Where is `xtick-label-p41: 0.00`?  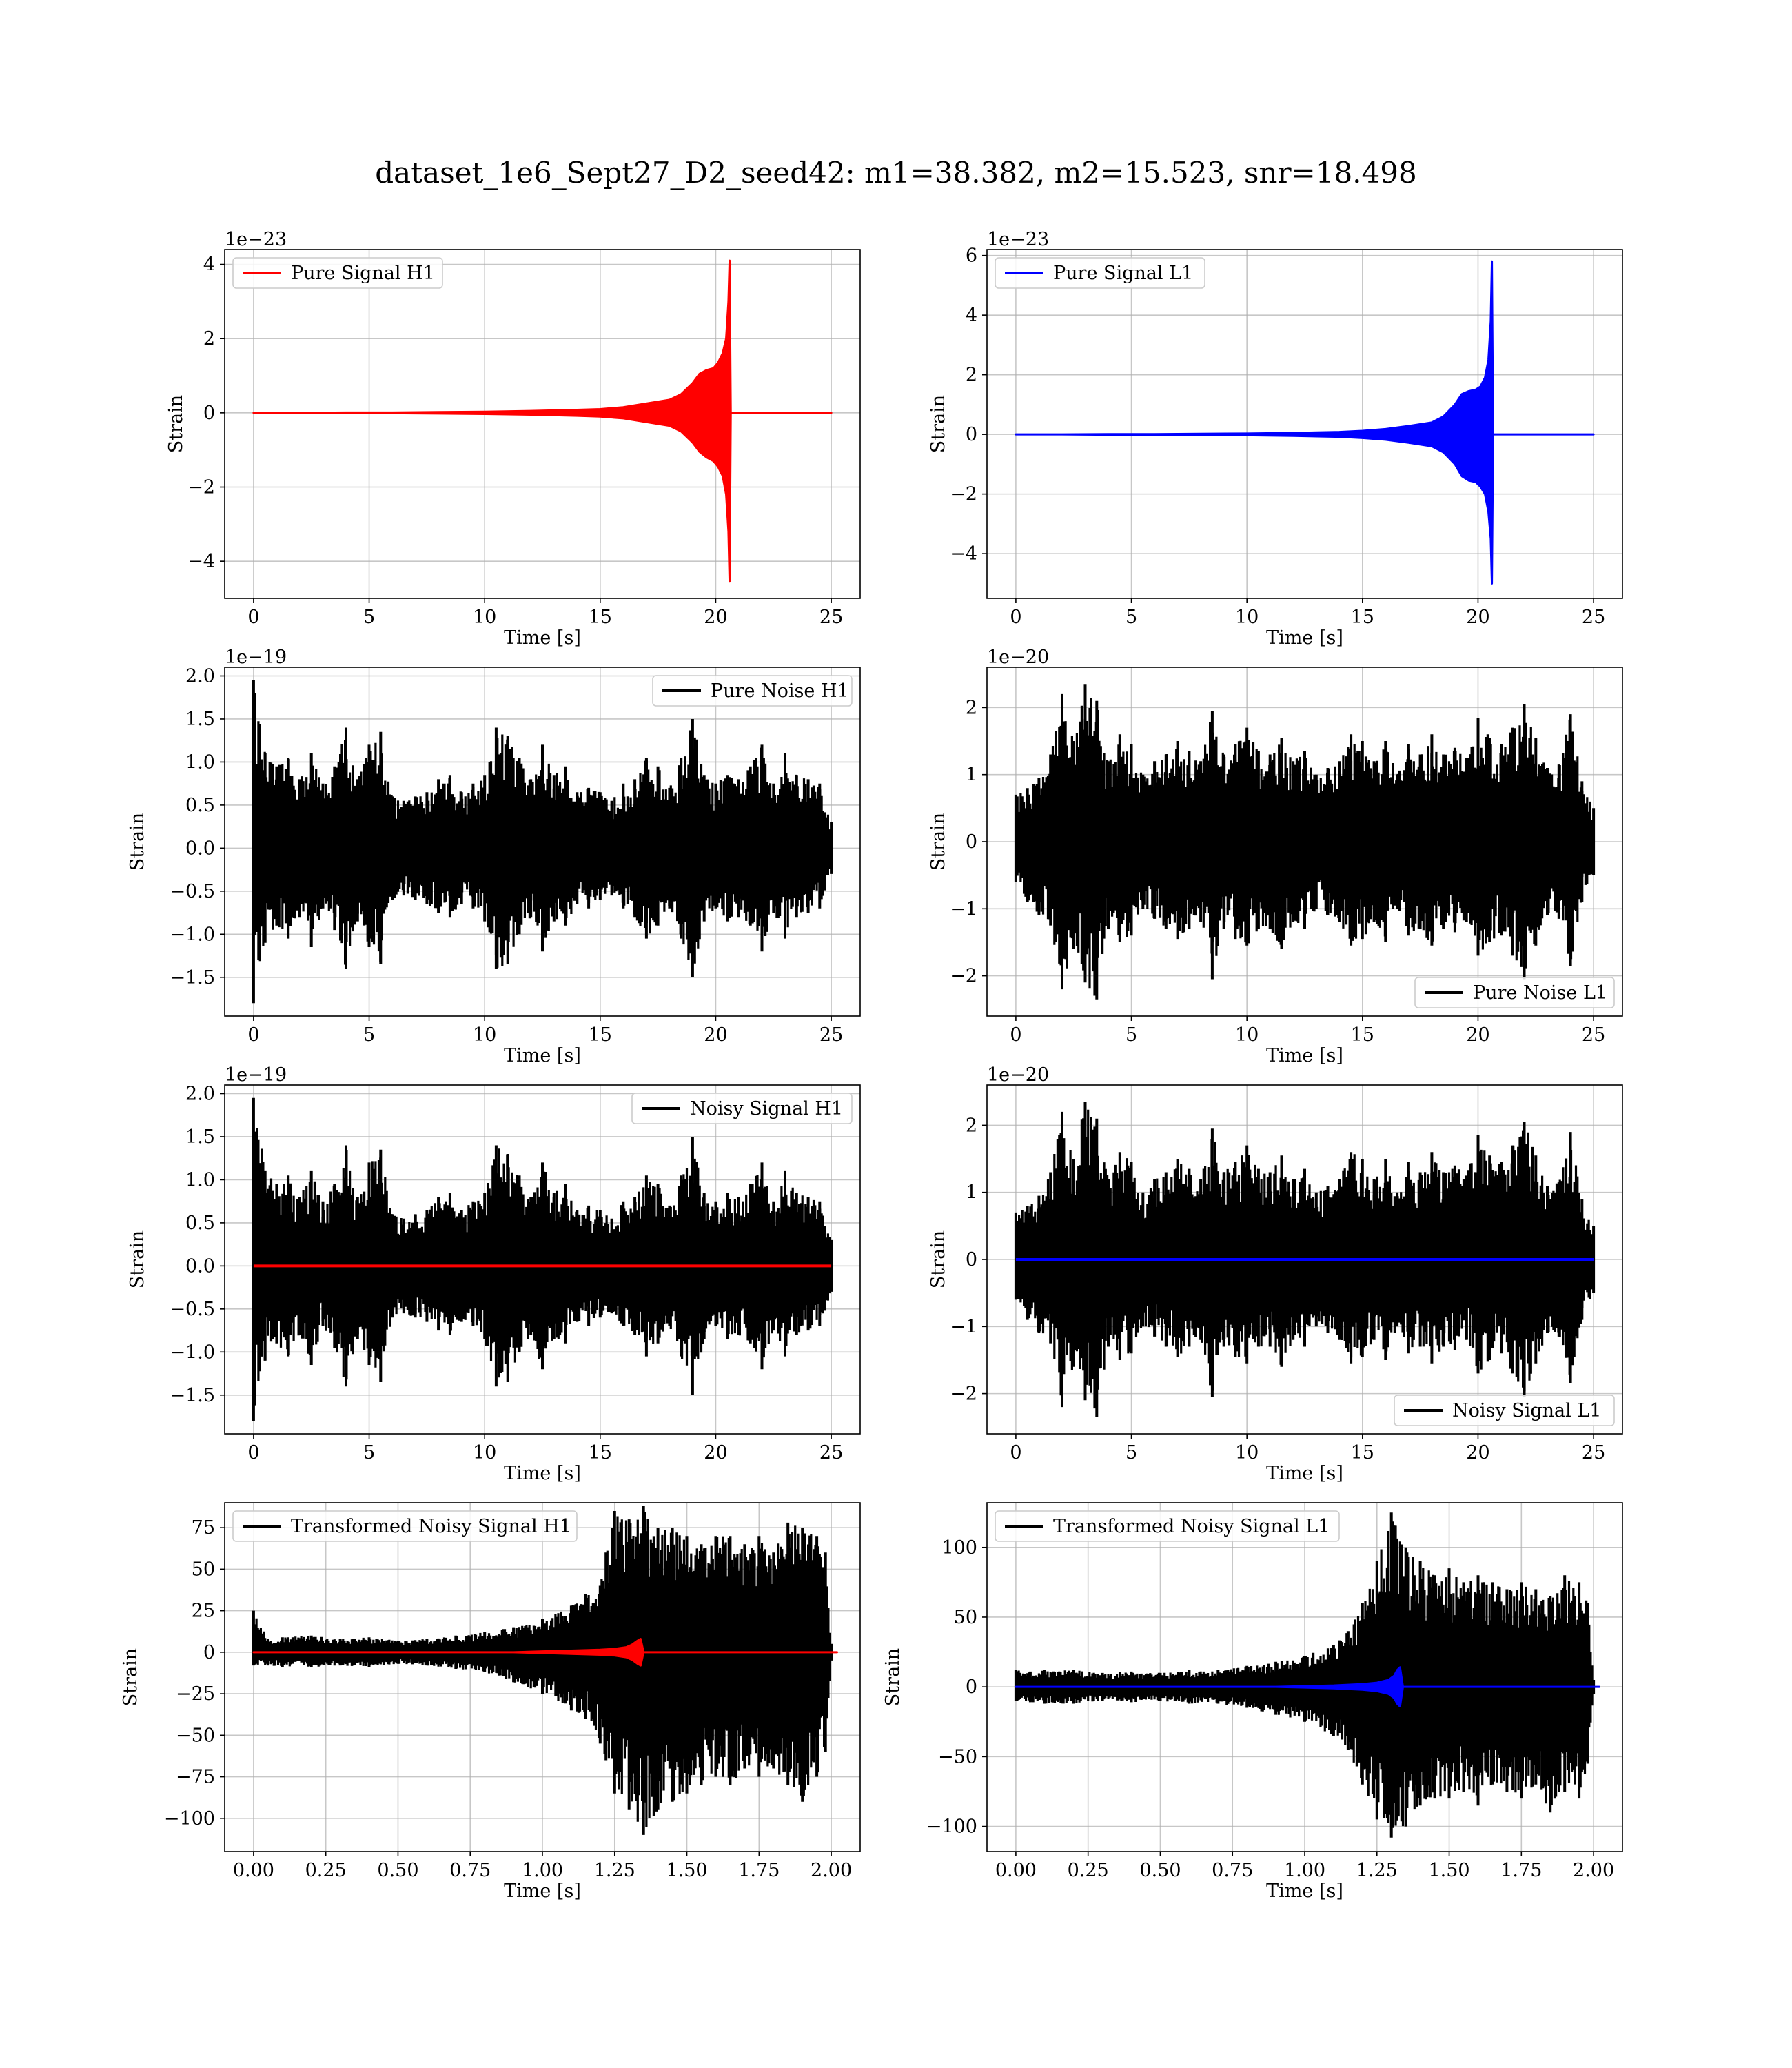 xtick-label-p41: 0.00 is located at coordinates (253, 1870).